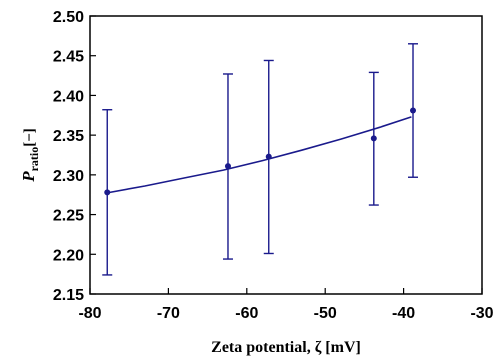 The height and width of the screenshot is (364, 498). What do you see at coordinates (168, 313) in the screenshot?
I see `x-tick-label: -70` at bounding box center [168, 313].